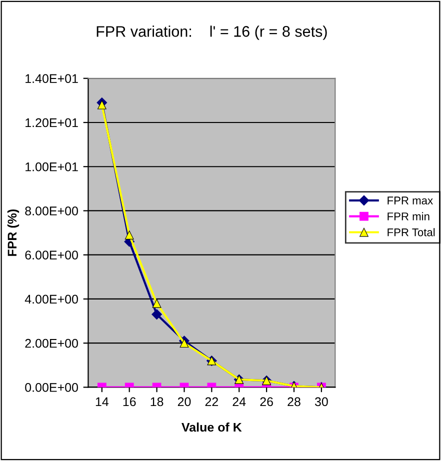 This screenshot has height=461, width=441. Describe the element at coordinates (52, 167) in the screenshot. I see `y-tick-label: 1.00E+01` at that location.